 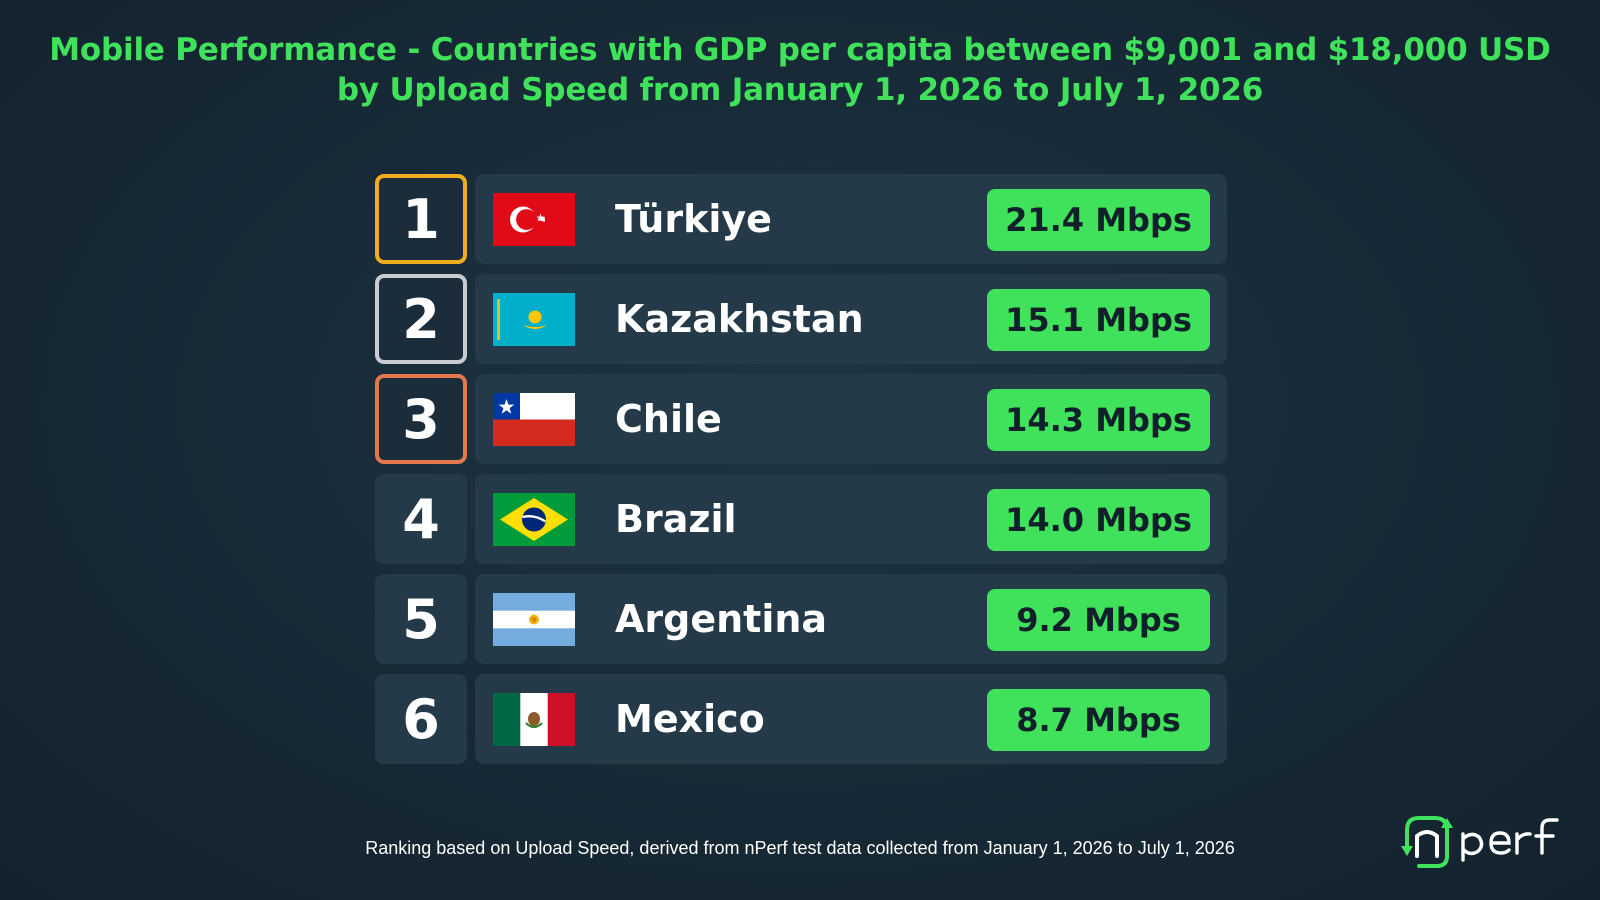 I want to click on ranking-row: 2 Kazakhstan 15.1 Mbps, so click(x=801, y=319).